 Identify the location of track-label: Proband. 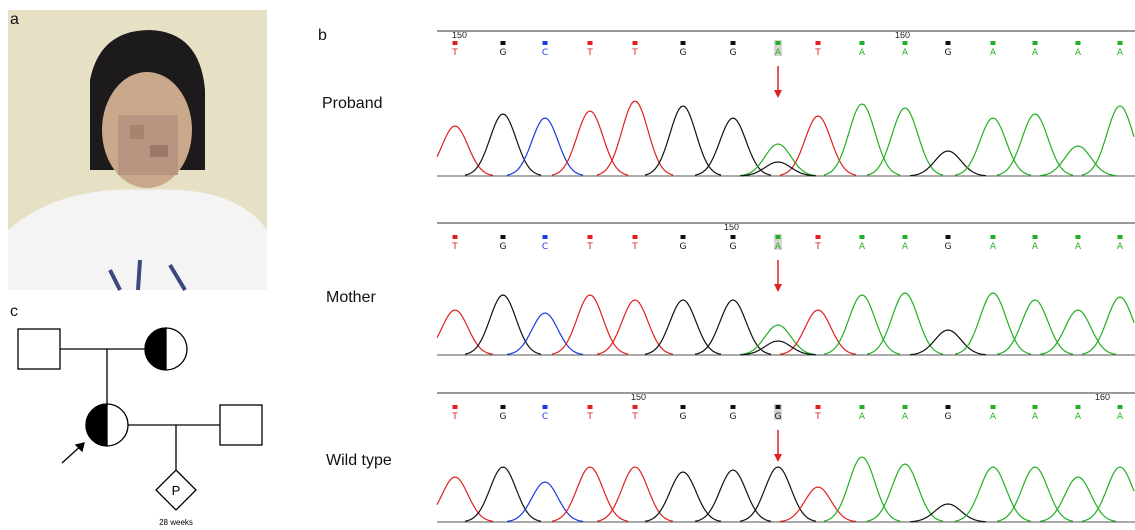
(352, 103).